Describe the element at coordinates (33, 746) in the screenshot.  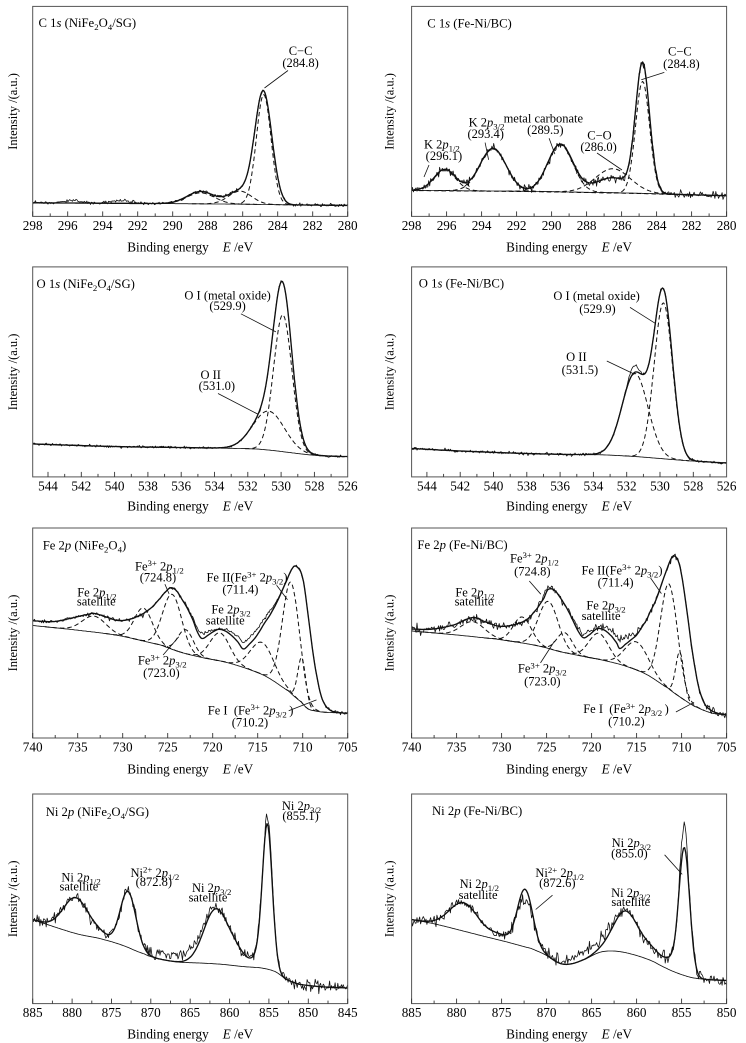
I see `svg-text: 740` at that location.